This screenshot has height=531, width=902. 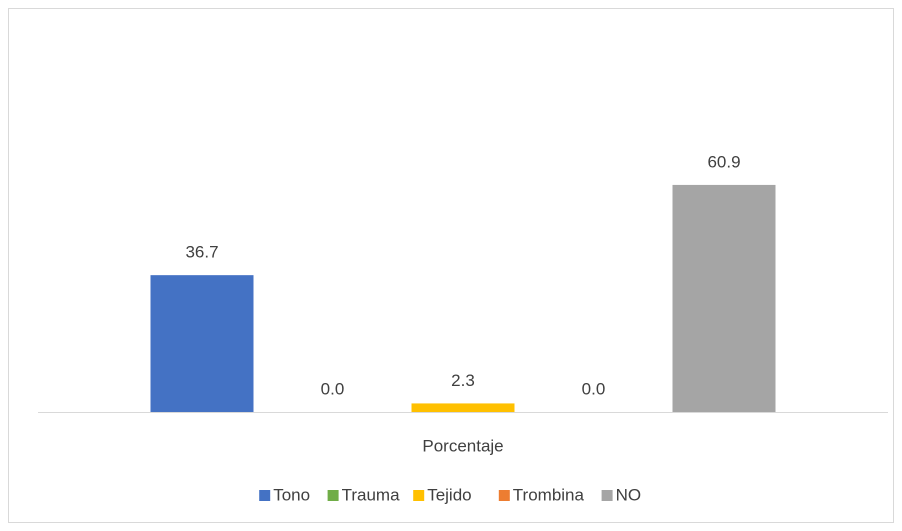 I want to click on legend-label: Tono, so click(x=291, y=494).